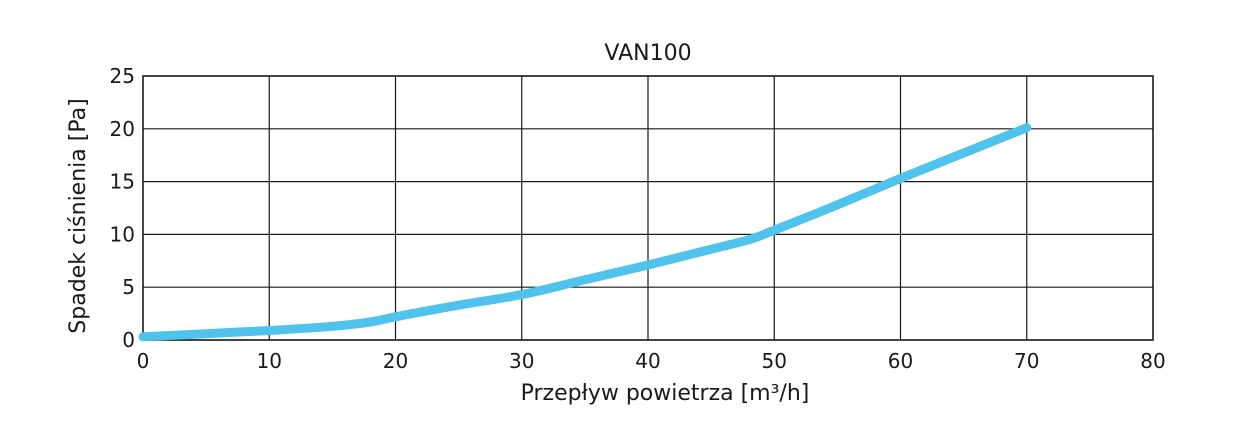 Image resolution: width=1234 pixels, height=431 pixels. Describe the element at coordinates (128, 287) in the screenshot. I see `y-tick-label: 5` at that location.